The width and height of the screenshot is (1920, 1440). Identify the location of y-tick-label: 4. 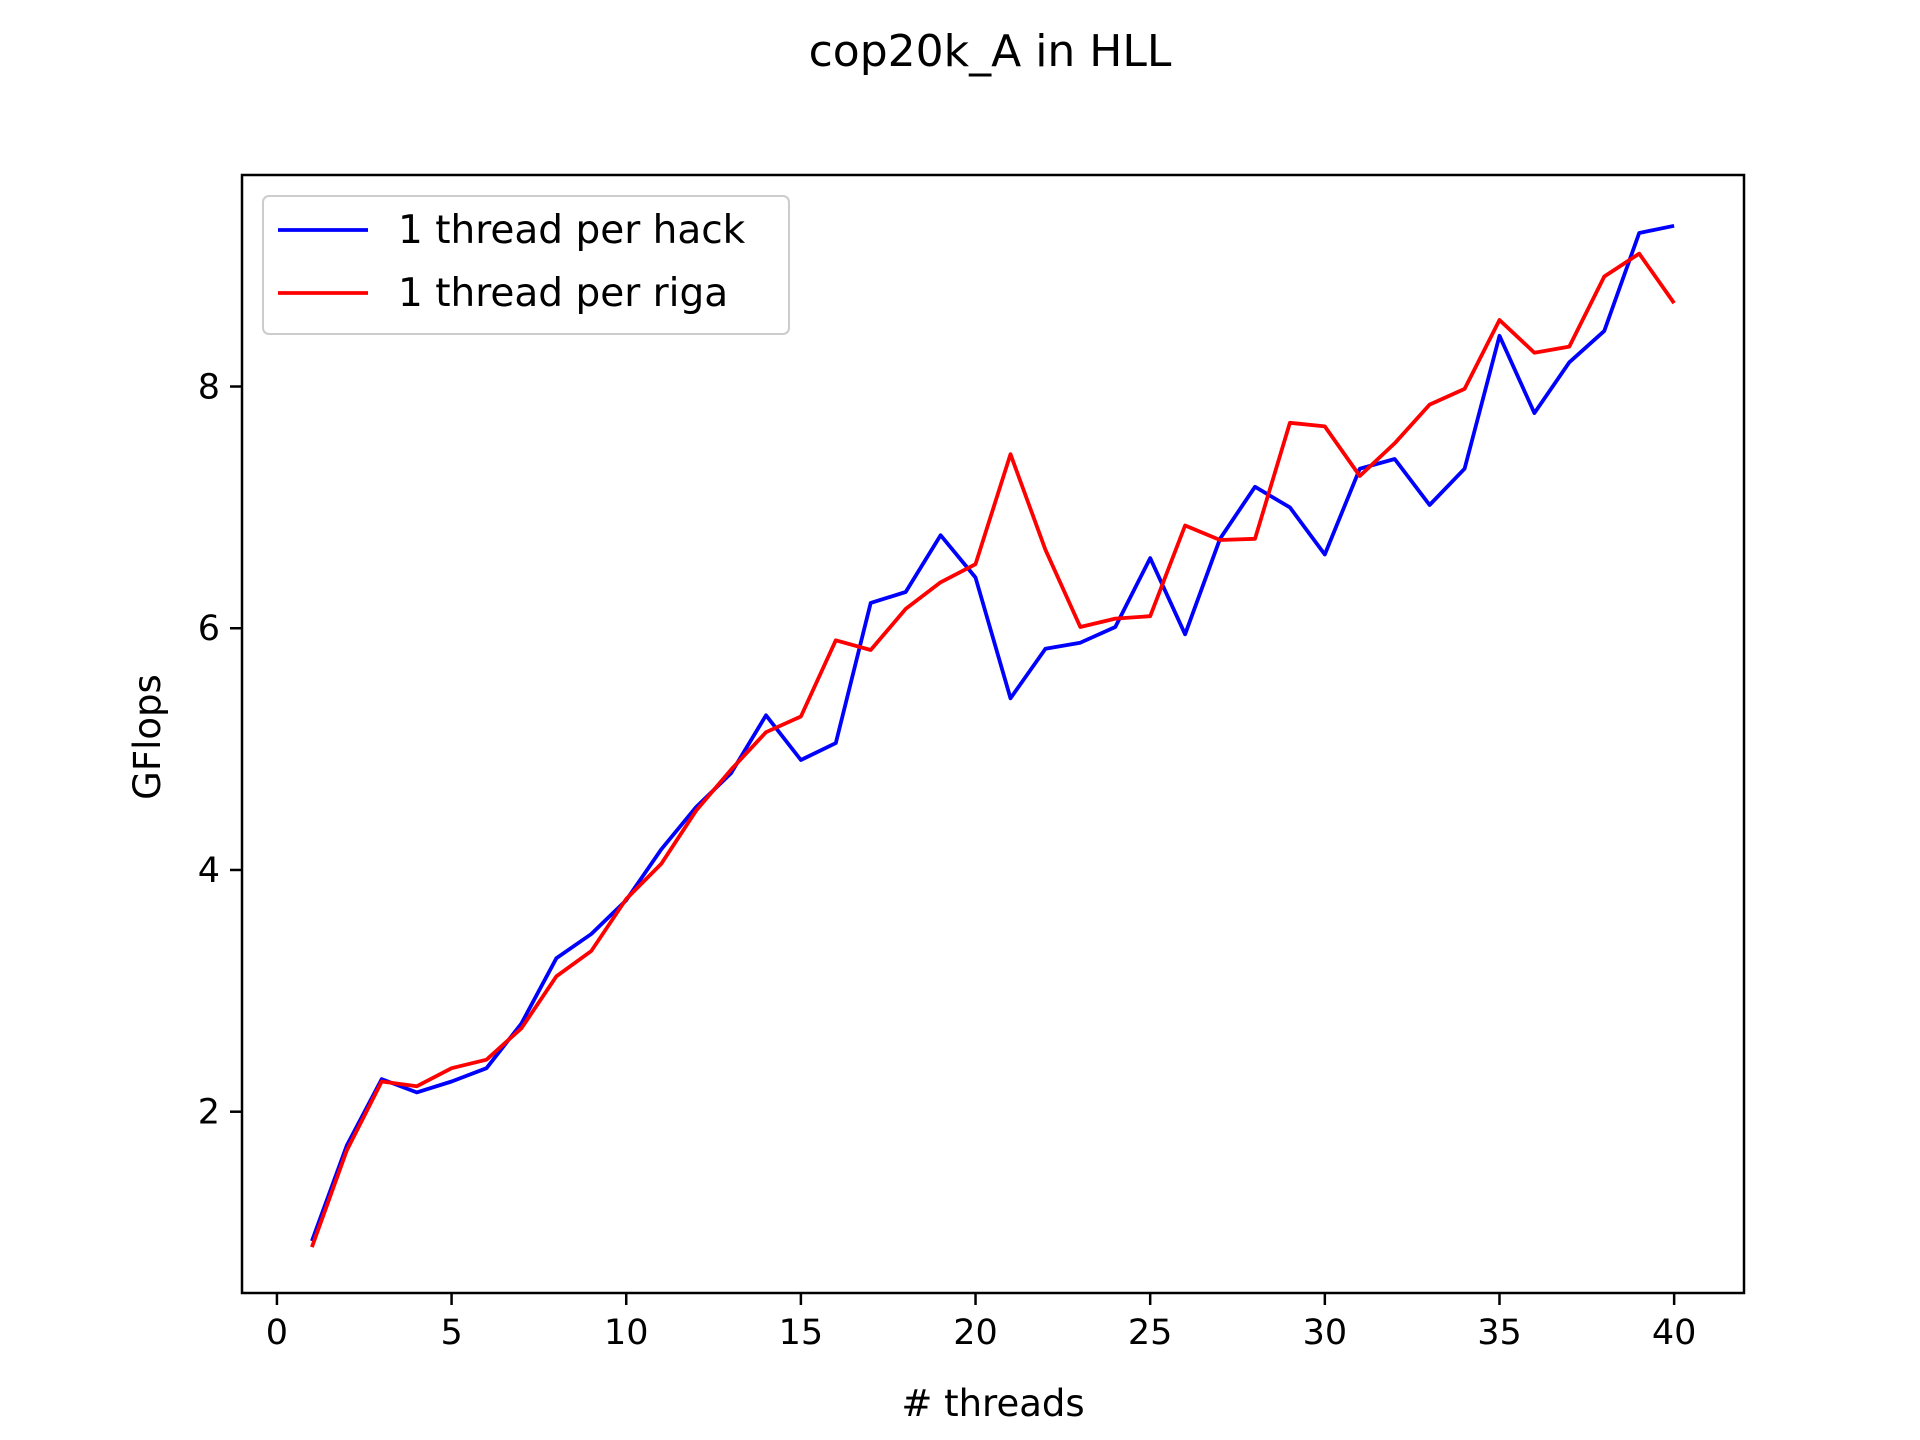
(209, 871).